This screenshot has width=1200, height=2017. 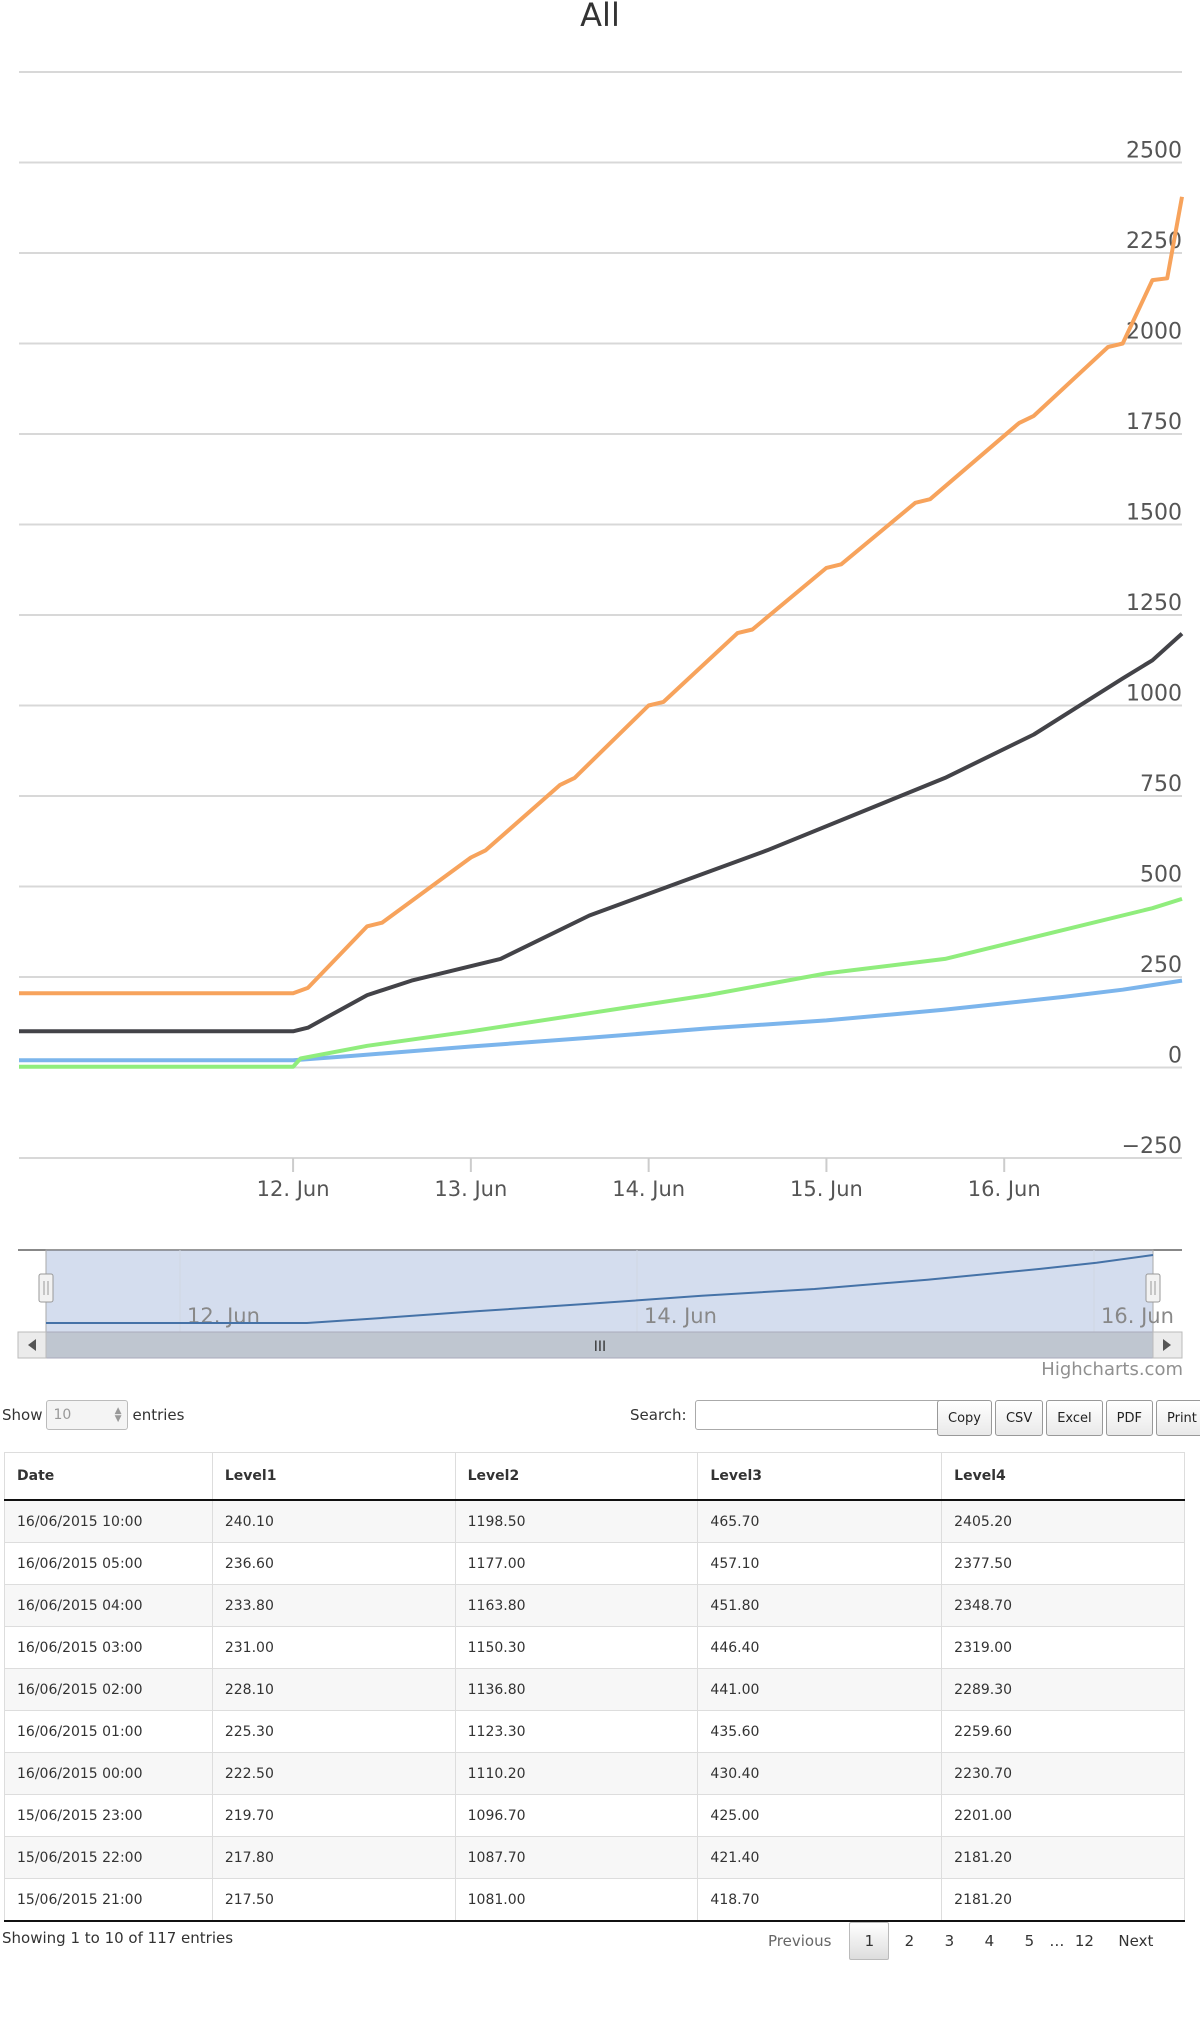 I want to click on page-button-1: 1, so click(x=869, y=1941).